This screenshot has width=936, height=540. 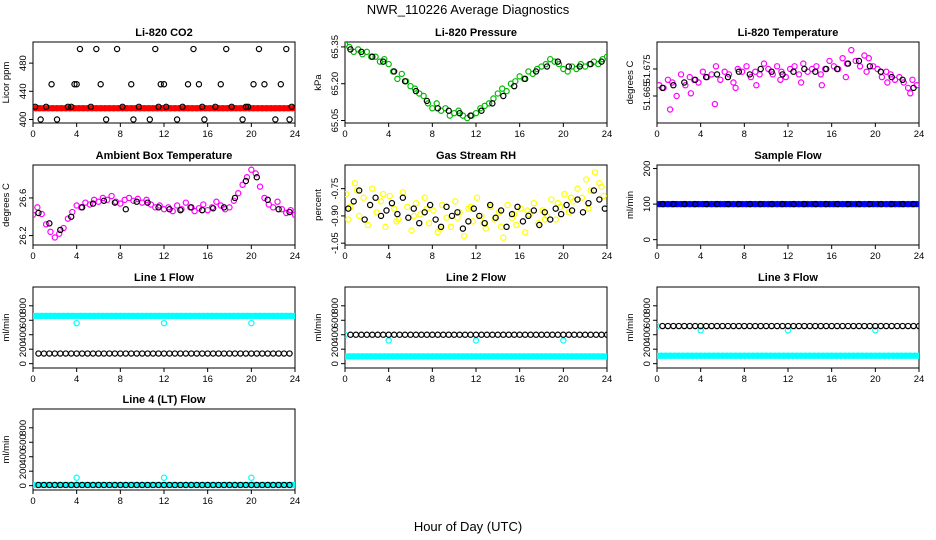 What do you see at coordinates (476, 156) in the screenshot?
I see `panel-title: Gas Stream RH` at bounding box center [476, 156].